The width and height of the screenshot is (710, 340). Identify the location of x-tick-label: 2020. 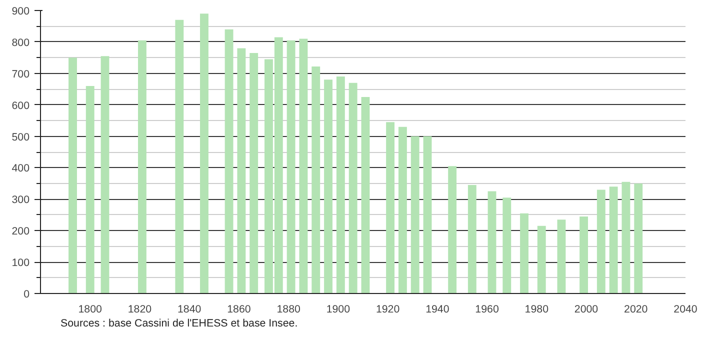
(636, 310).